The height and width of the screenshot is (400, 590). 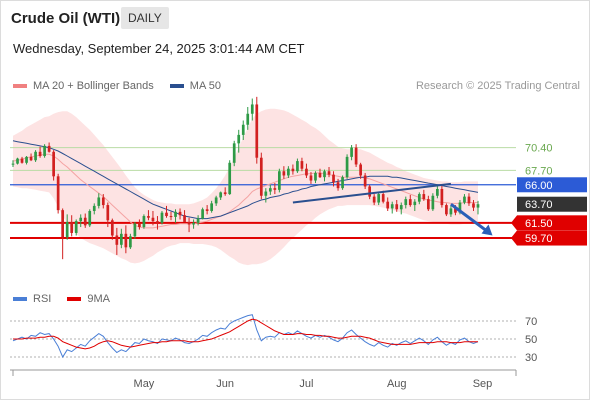 I want to click on level-tag-pointer-59.70, so click(x=514, y=238).